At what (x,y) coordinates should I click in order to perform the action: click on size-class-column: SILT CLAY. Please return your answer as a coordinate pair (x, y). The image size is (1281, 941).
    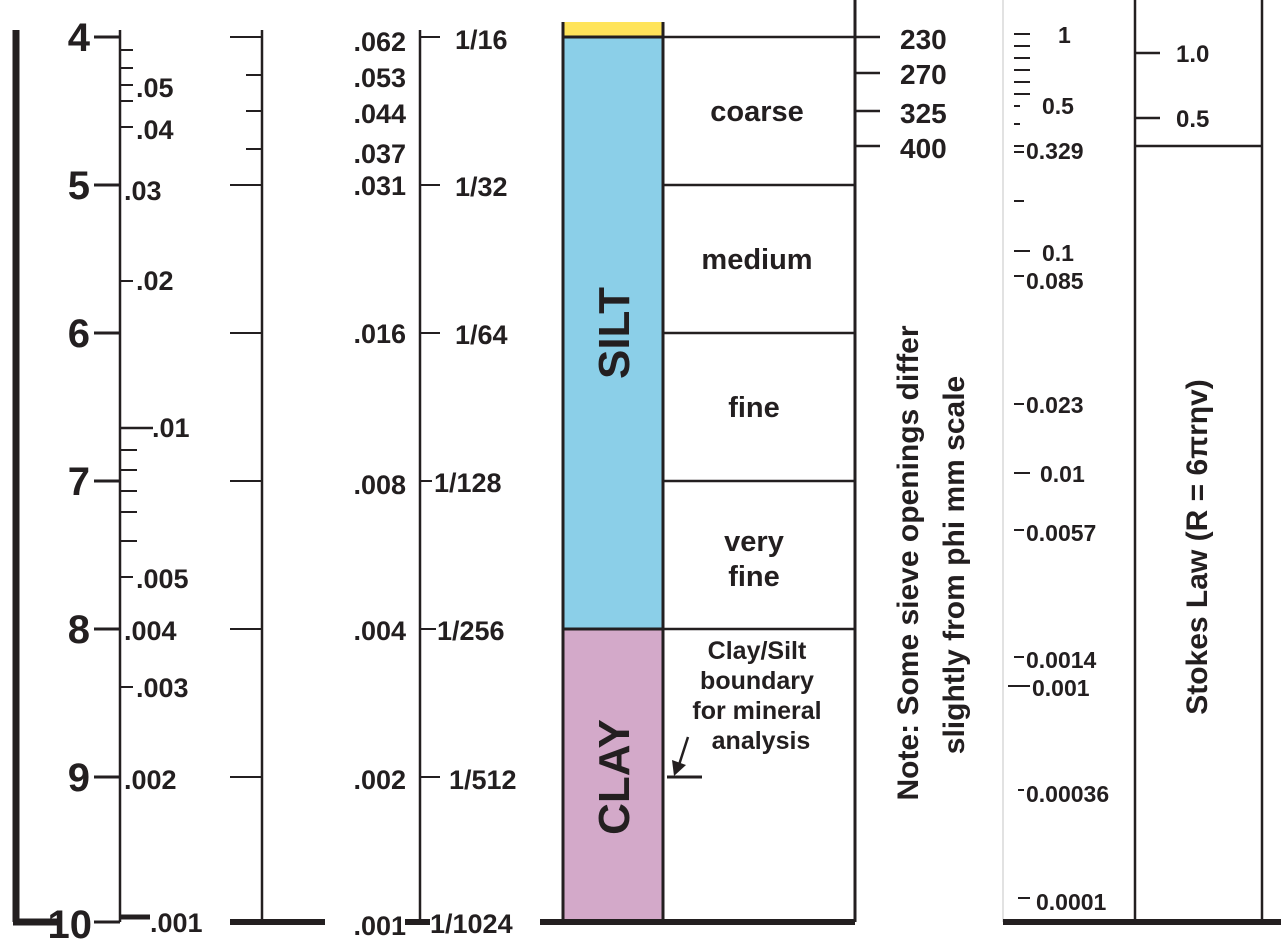
    Looking at the image, I should click on (602, 473).